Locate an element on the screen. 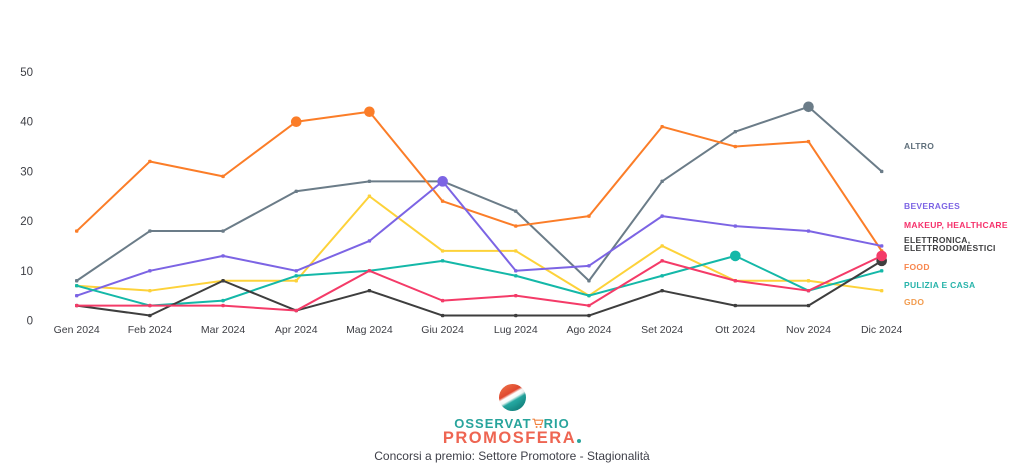 The height and width of the screenshot is (474, 1024). y-axis-tick-50: 50 is located at coordinates (26, 73).